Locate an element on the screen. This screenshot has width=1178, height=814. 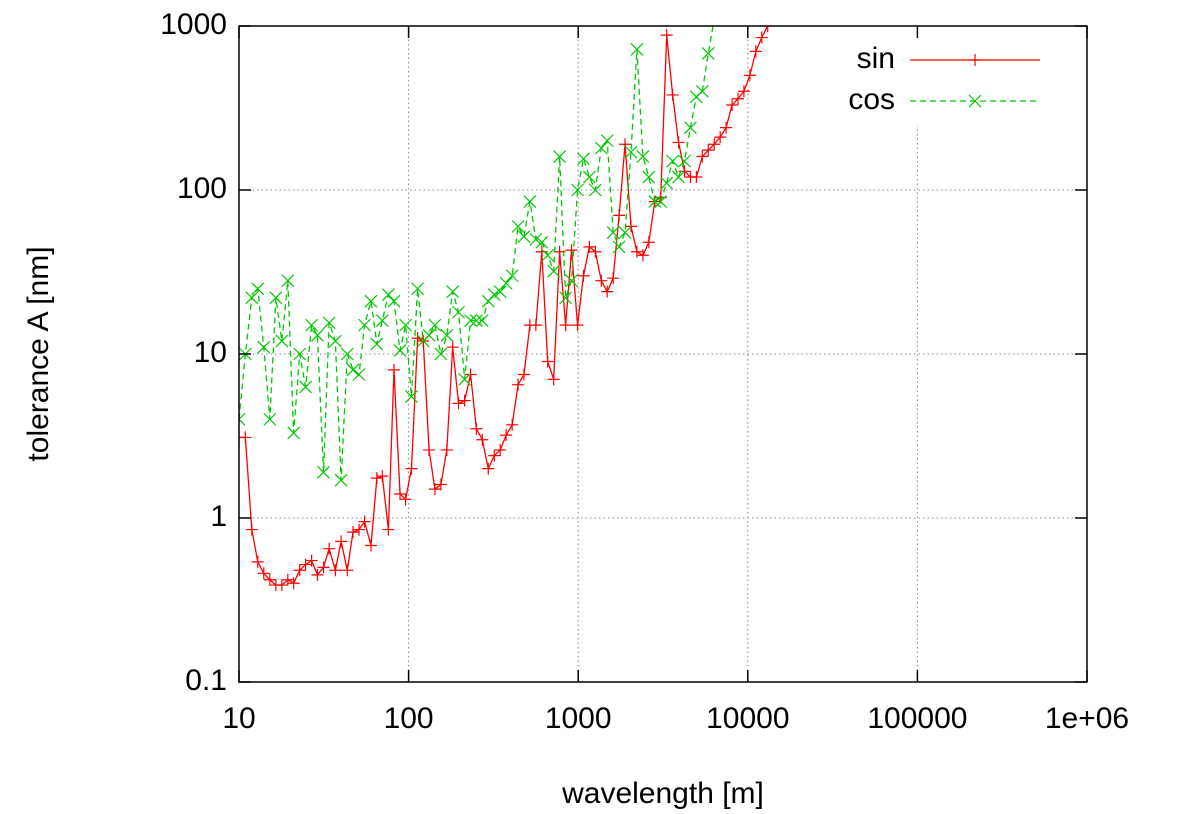
x-tick-label: 1000 is located at coordinates (578, 718).